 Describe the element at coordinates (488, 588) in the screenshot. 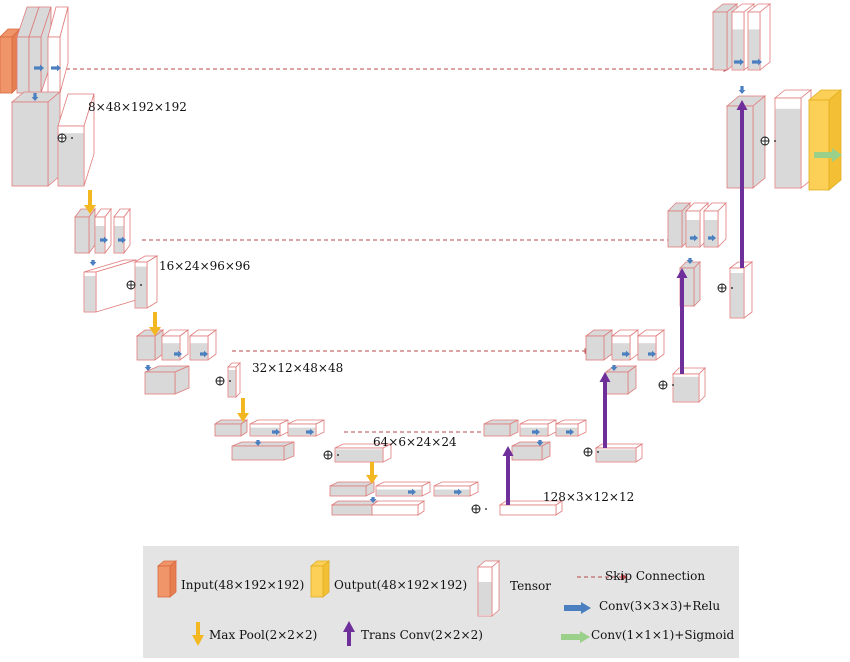

I see `tensor-swatch-icon` at that location.